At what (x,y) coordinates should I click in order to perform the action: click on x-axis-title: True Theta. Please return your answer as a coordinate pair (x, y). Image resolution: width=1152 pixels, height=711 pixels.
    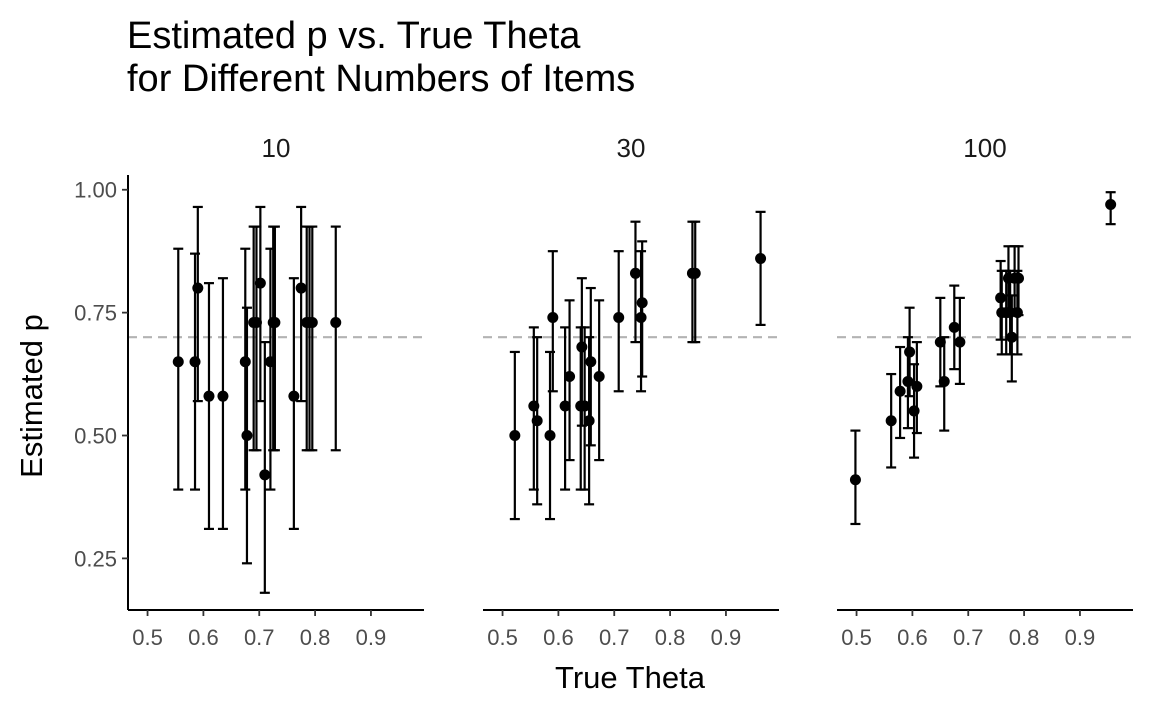
    Looking at the image, I should click on (630, 677).